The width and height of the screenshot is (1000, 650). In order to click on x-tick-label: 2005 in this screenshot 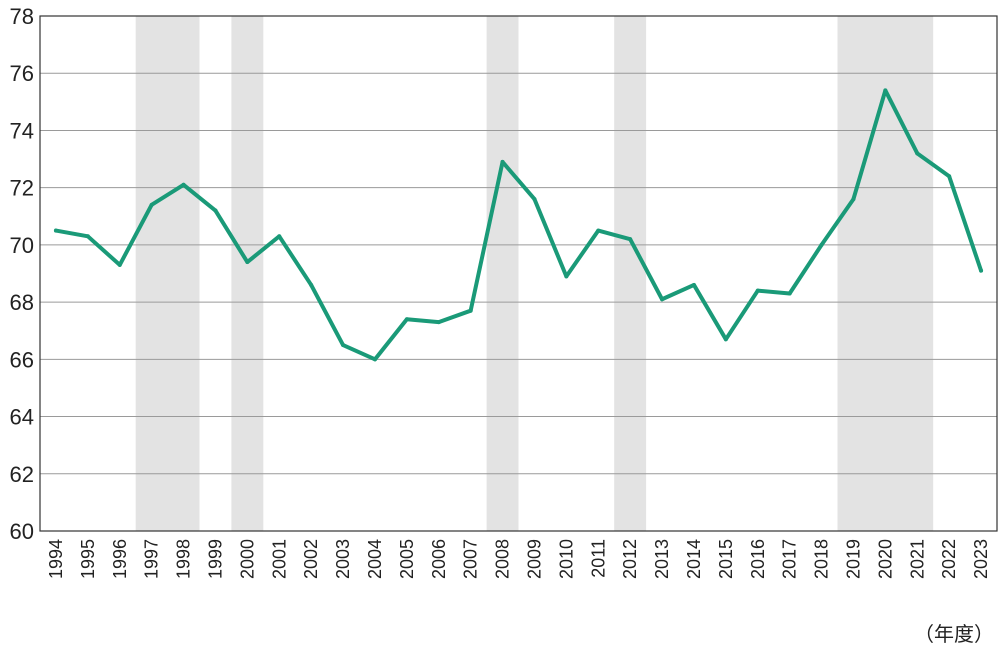, I will do `click(407, 559)`.